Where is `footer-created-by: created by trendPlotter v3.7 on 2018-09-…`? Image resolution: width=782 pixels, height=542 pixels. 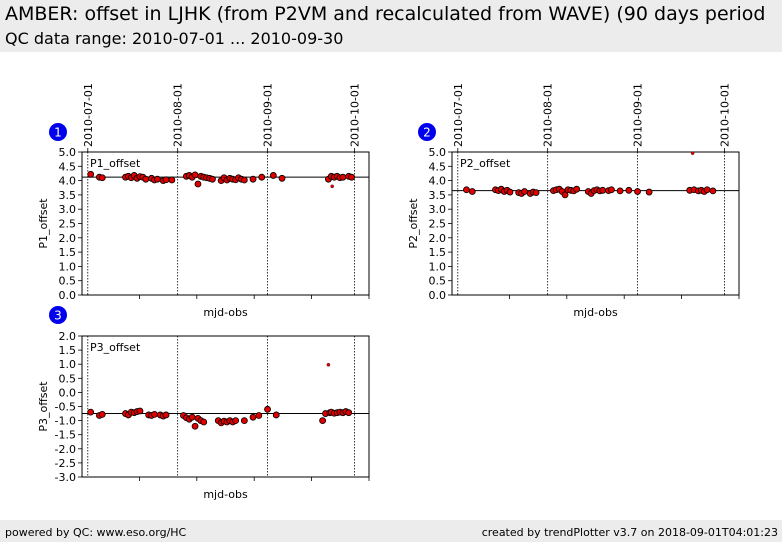 footer-created-by: created by trendPlotter v3.7 on 2018-09-… is located at coordinates (629, 532).